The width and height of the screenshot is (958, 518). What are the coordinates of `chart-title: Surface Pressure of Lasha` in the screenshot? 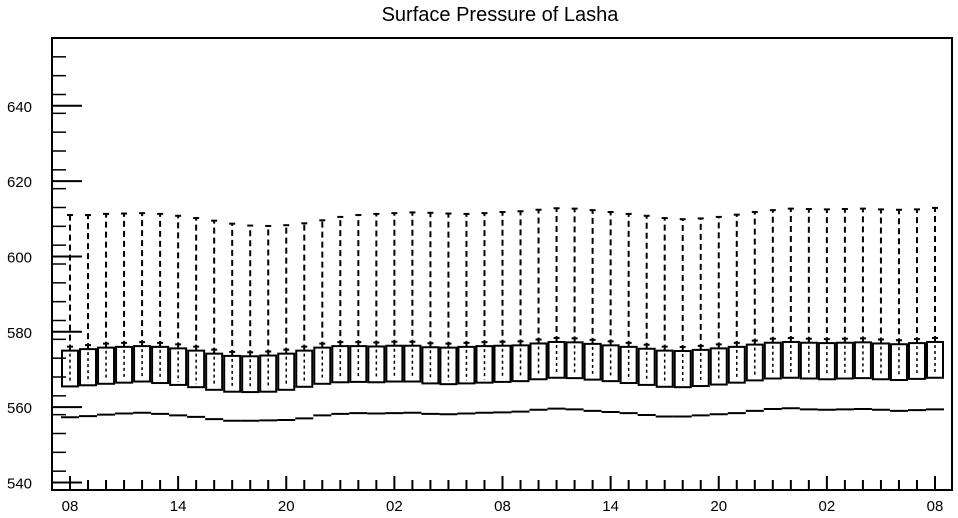 It's located at (500, 15).